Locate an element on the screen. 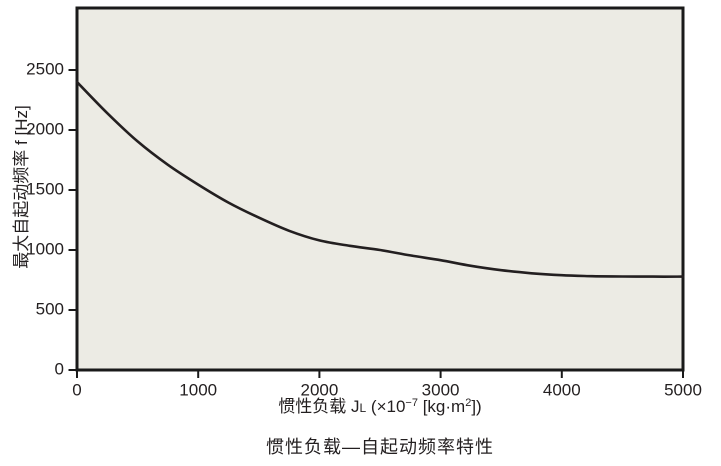 This screenshot has width=721, height=466. x-axis-title-segment: [kg·m is located at coordinates (441, 406).